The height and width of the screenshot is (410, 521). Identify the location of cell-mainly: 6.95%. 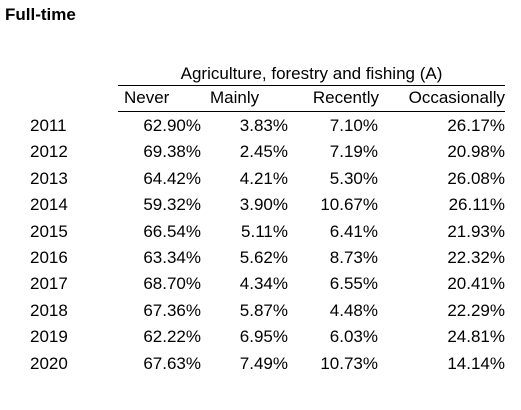
(245, 337).